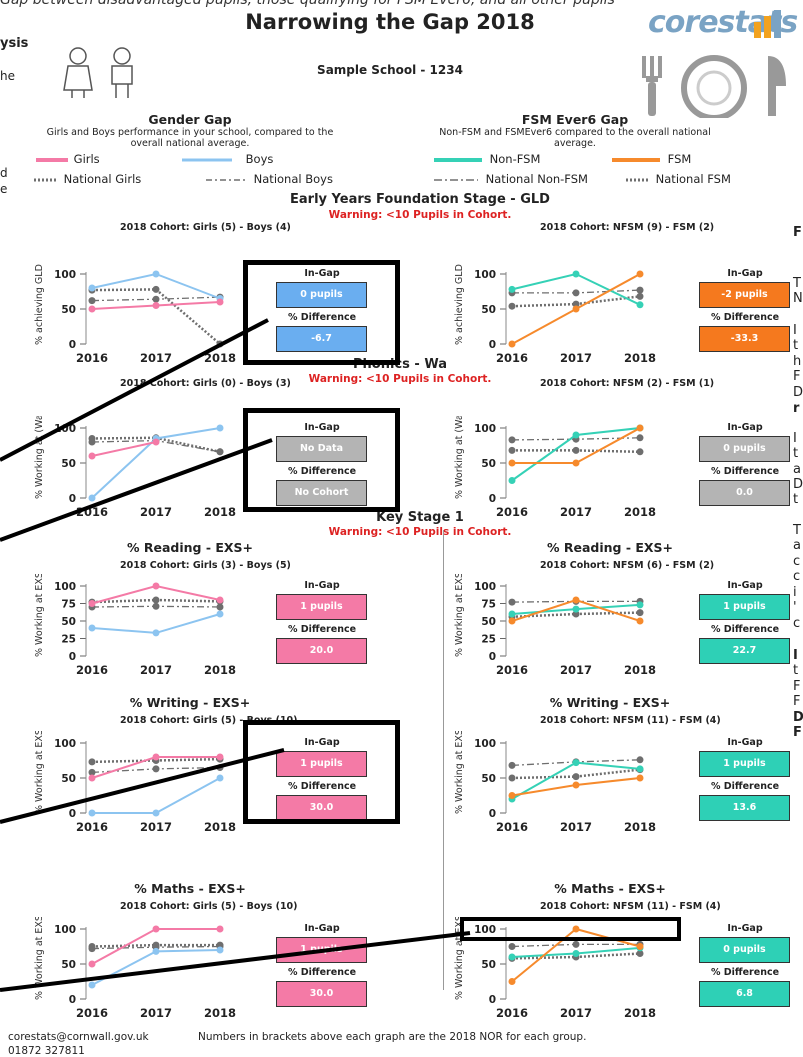 This screenshot has height=1057, width=803. What do you see at coordinates (209, 906) in the screenshot?
I see `math-gender-cohort-label: 2018 Cohort: Girls (5) - Boys (10)` at bounding box center [209, 906].